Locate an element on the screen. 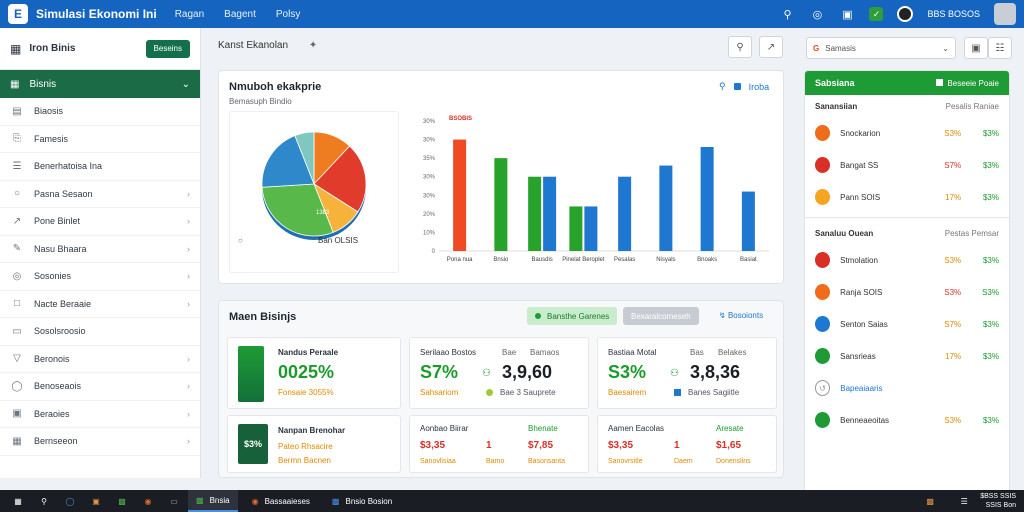 This screenshot has height=512, width=1024. kpi-4-s3: Basonsanta is located at coordinates (546, 461).